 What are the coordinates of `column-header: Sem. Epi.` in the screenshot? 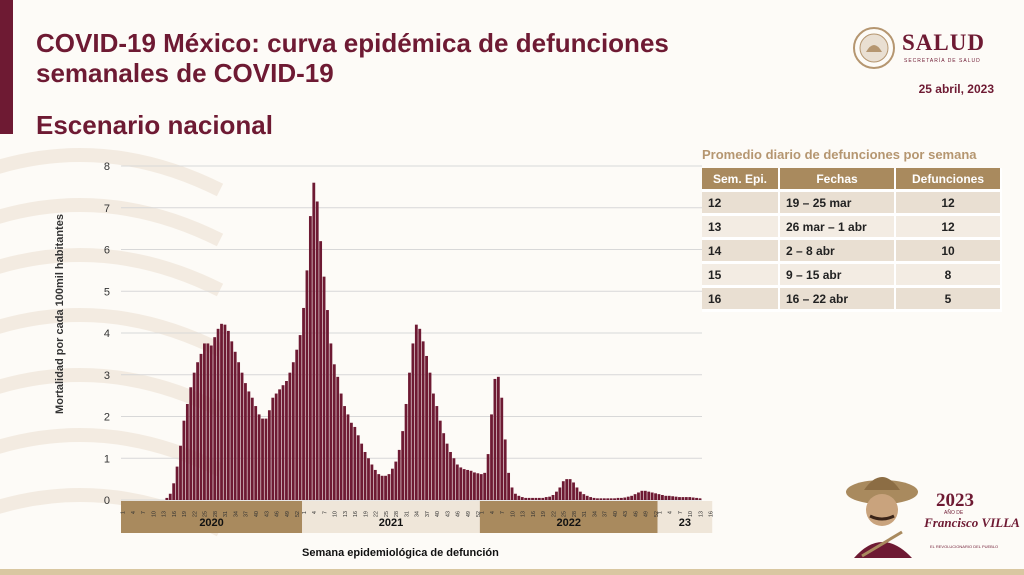 It's located at (741, 180).